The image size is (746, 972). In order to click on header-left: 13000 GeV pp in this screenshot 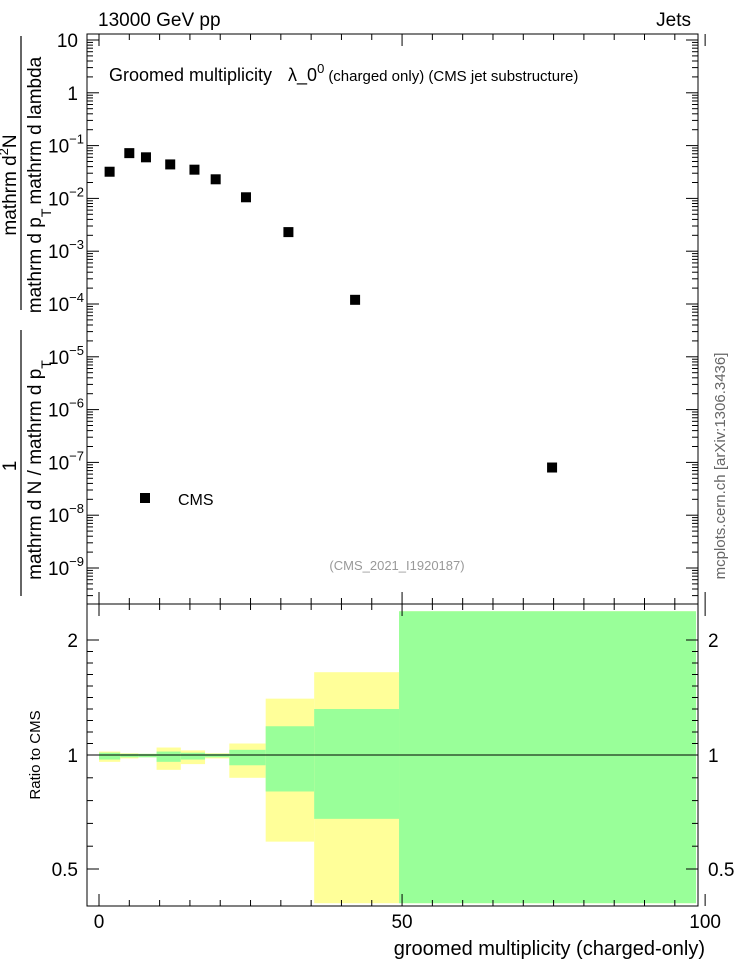, I will do `click(159, 20)`.